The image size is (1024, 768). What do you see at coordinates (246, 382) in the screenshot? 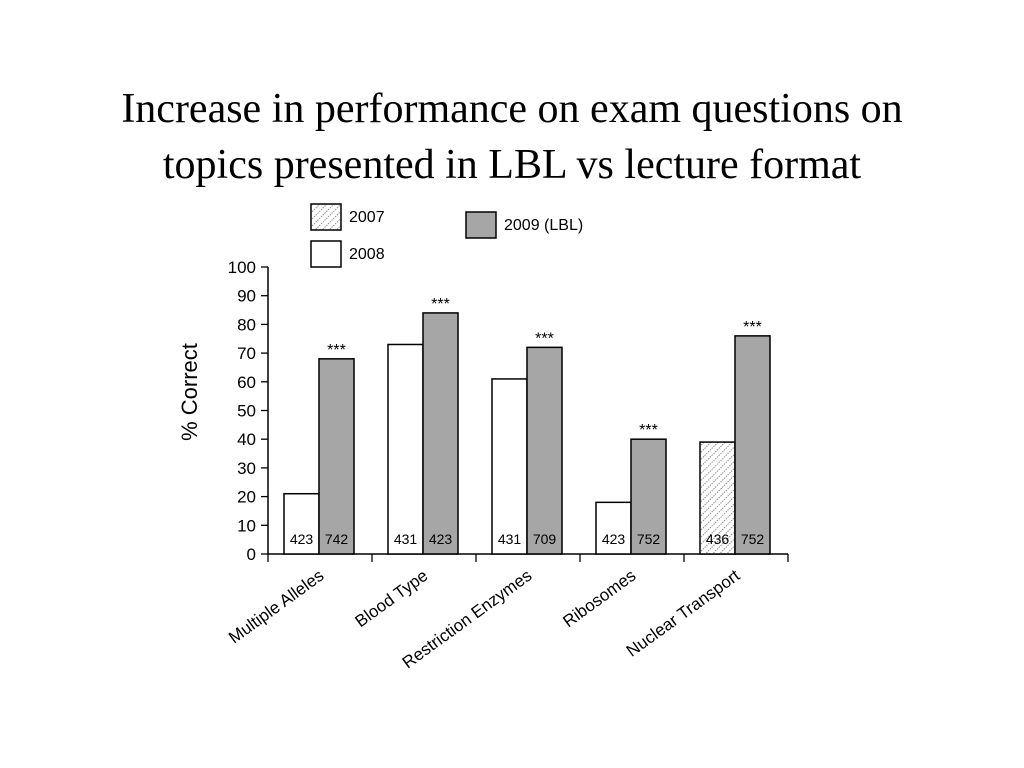
I see `y-tick-label: 60` at bounding box center [246, 382].